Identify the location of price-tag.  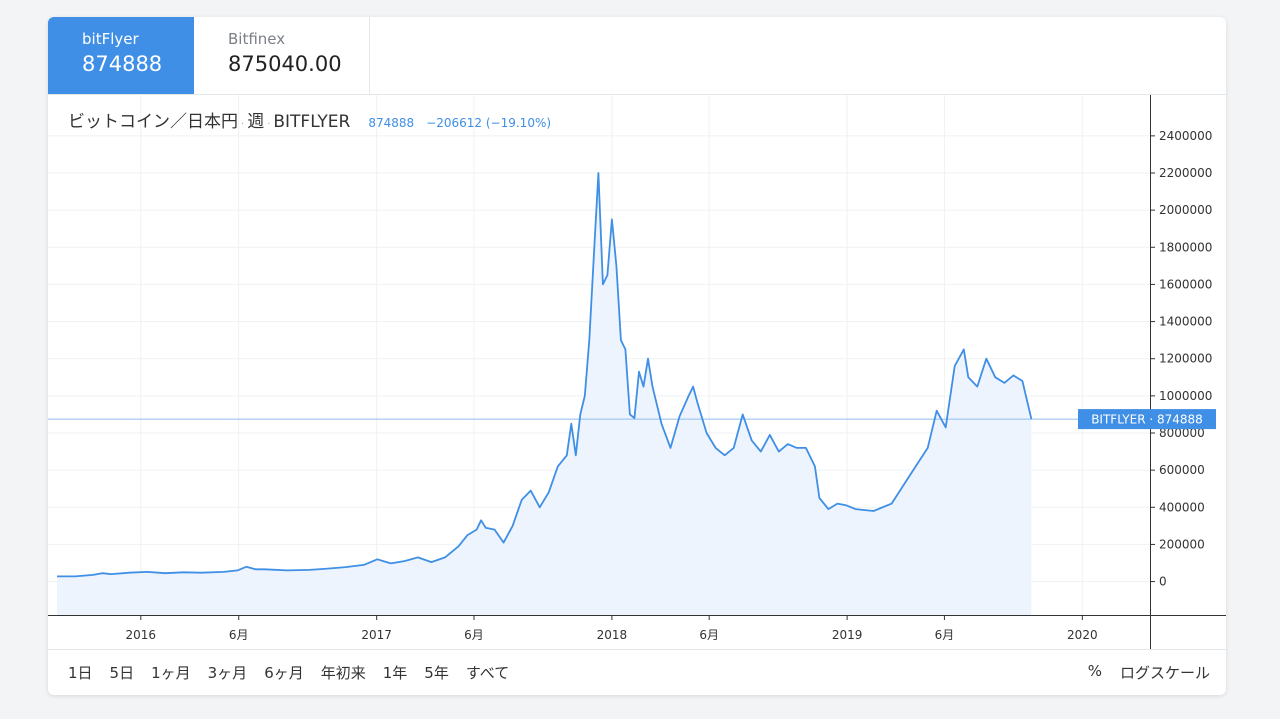
(1147, 419).